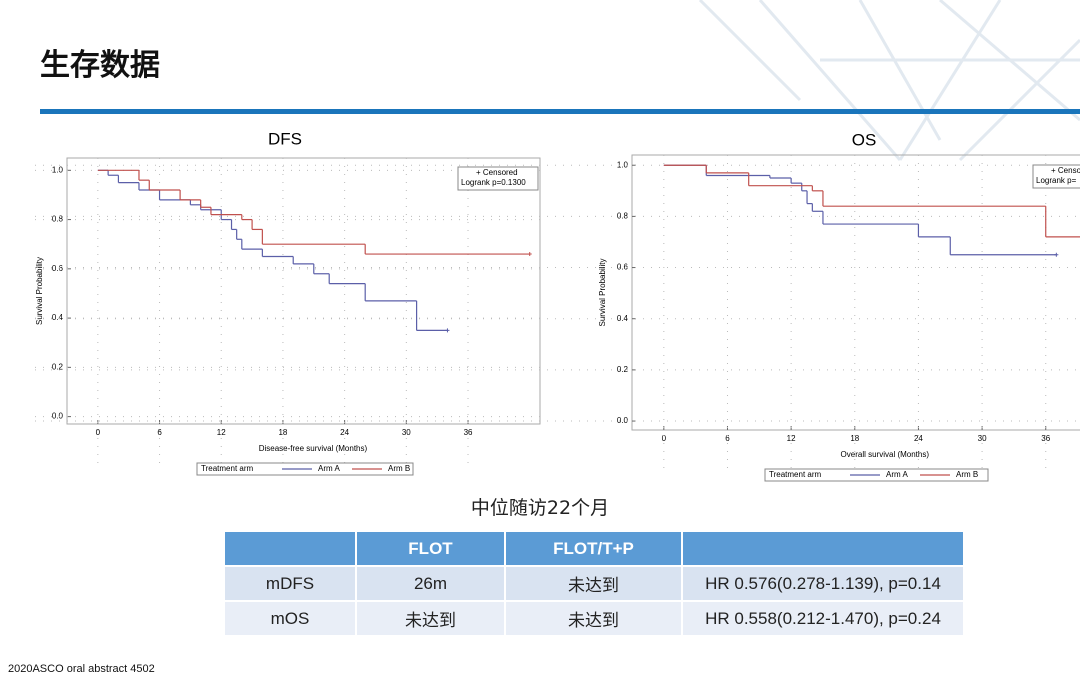 This screenshot has width=1080, height=682. Describe the element at coordinates (823, 583) in the screenshot. I see `cell: HR 0.576(0.278-1.139), p=0.14` at that location.